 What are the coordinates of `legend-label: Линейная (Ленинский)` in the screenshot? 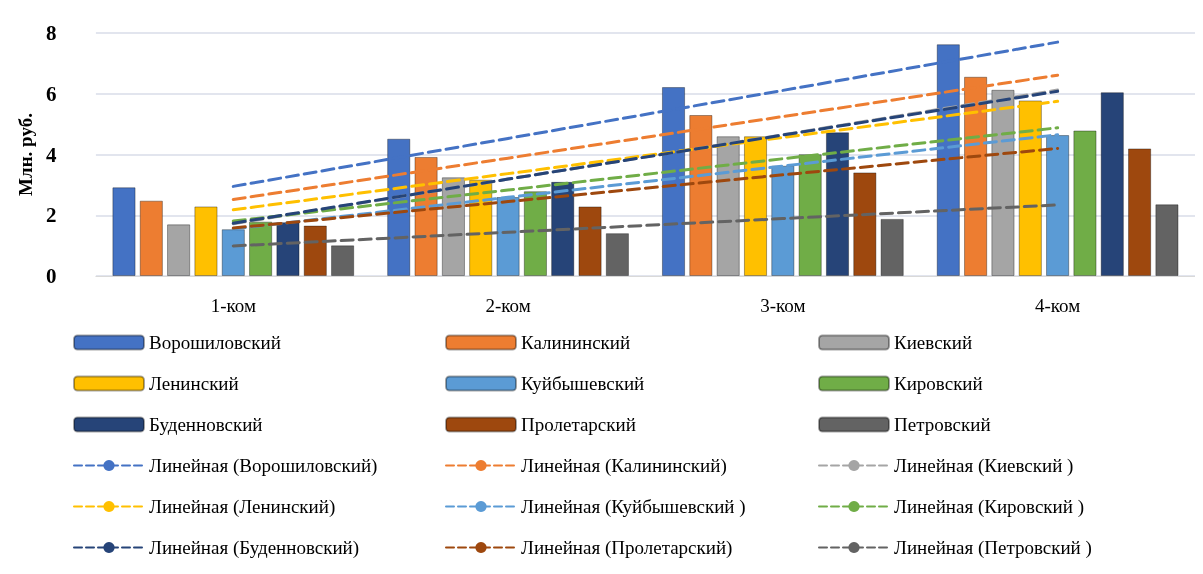 It's located at (242, 507).